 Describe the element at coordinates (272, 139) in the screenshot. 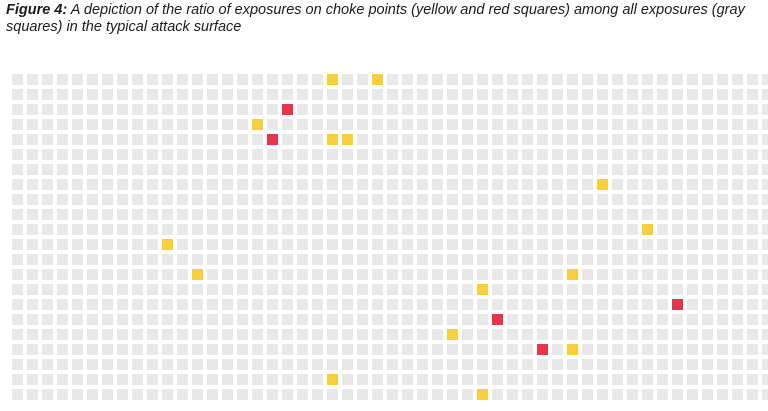

I see `choke-point-square-red` at that location.